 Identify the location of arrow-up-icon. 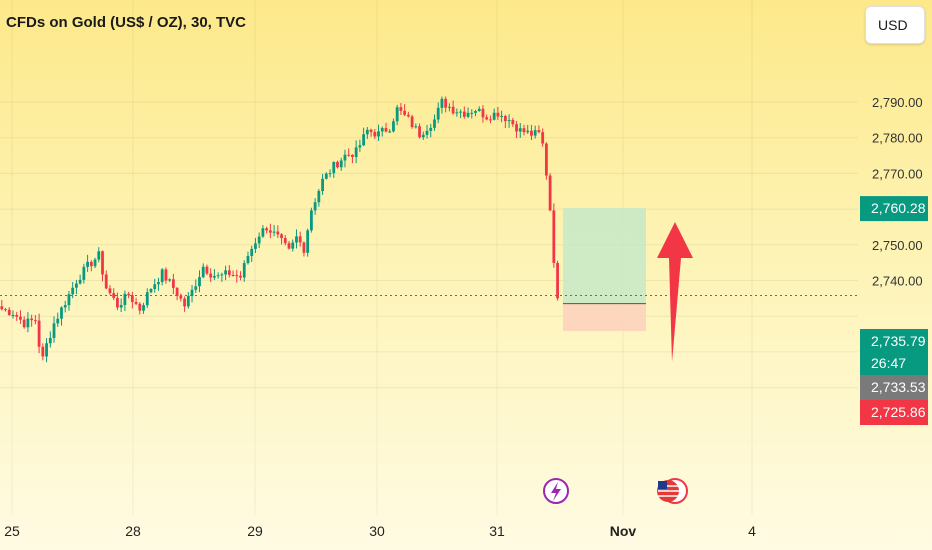
(675, 292).